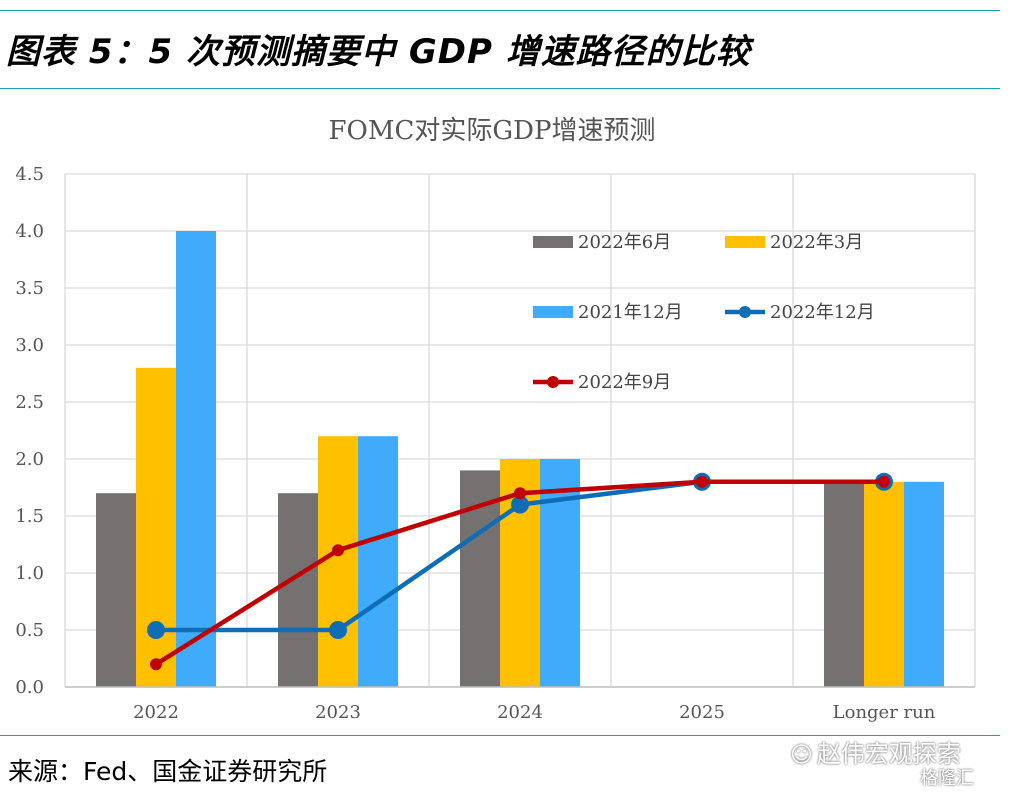 The width and height of the screenshot is (1010, 792). I want to click on y-tick-label: 0.0, so click(29, 687).